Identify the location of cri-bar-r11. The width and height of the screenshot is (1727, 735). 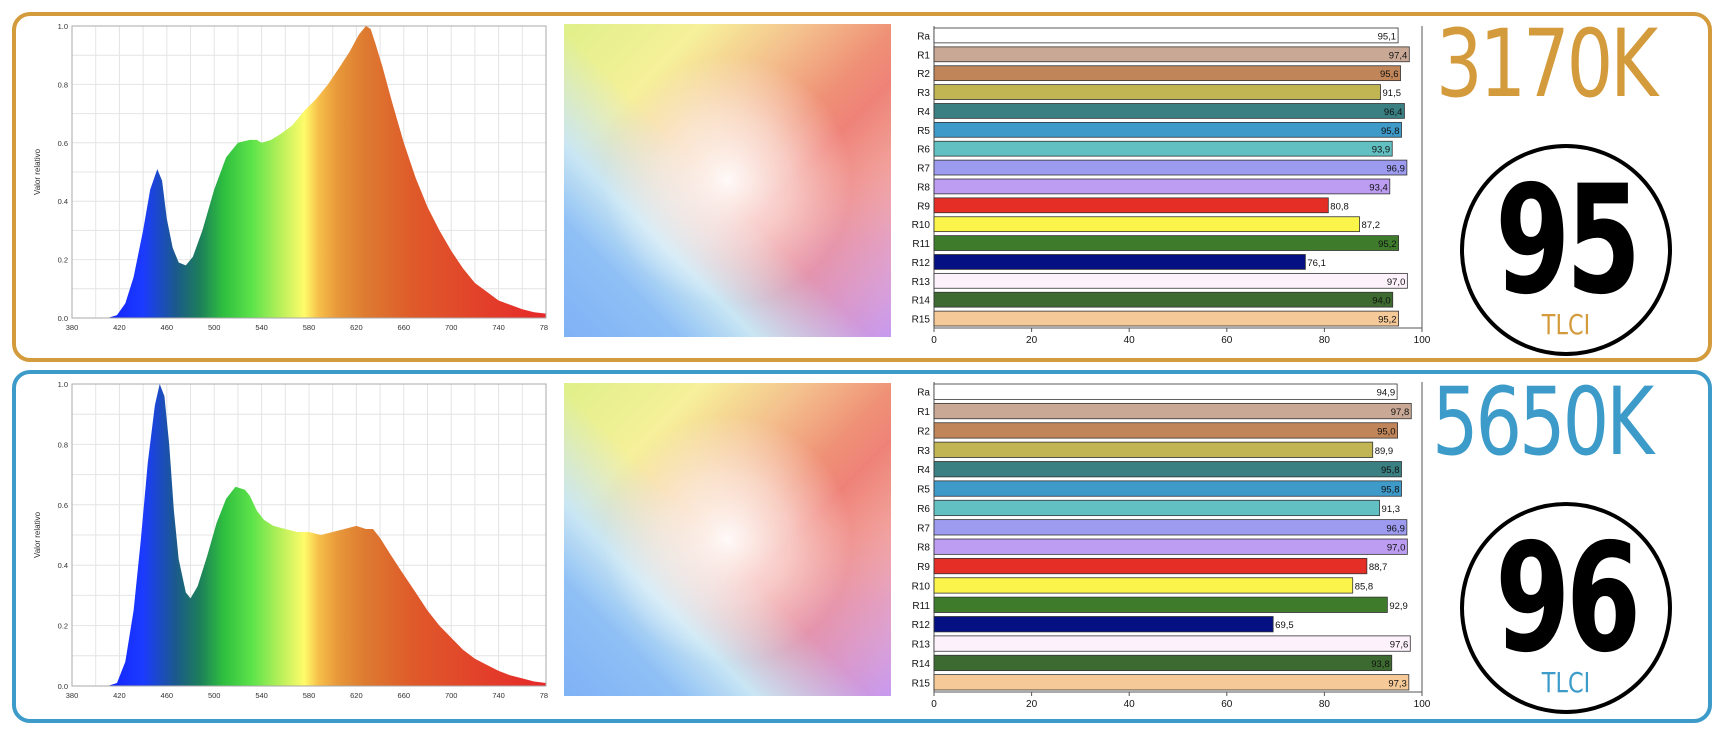
(1160, 604).